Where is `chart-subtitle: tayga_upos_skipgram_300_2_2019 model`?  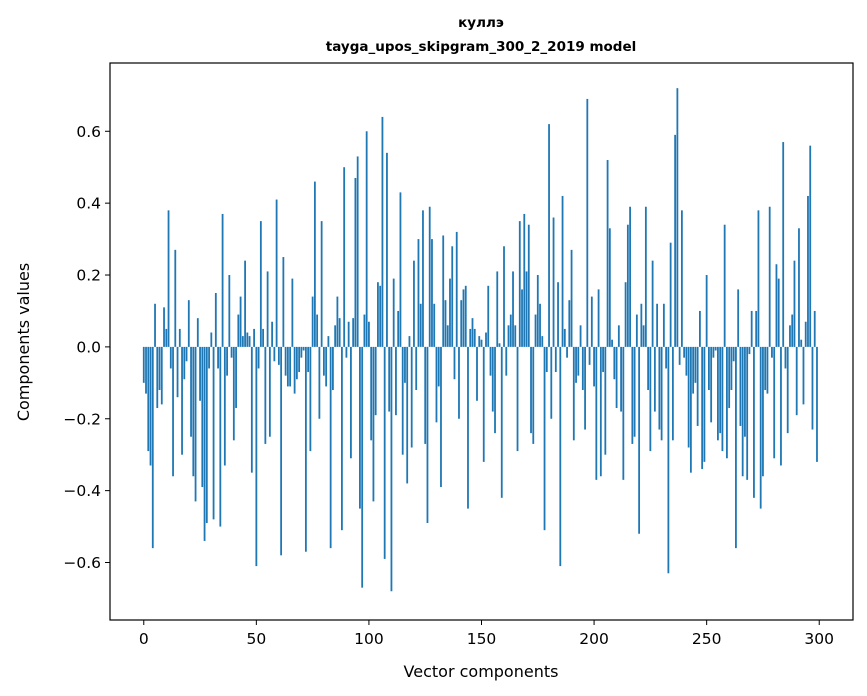
chart-subtitle: tayga_upos_skipgram_300_2_2019 model is located at coordinates (481, 47).